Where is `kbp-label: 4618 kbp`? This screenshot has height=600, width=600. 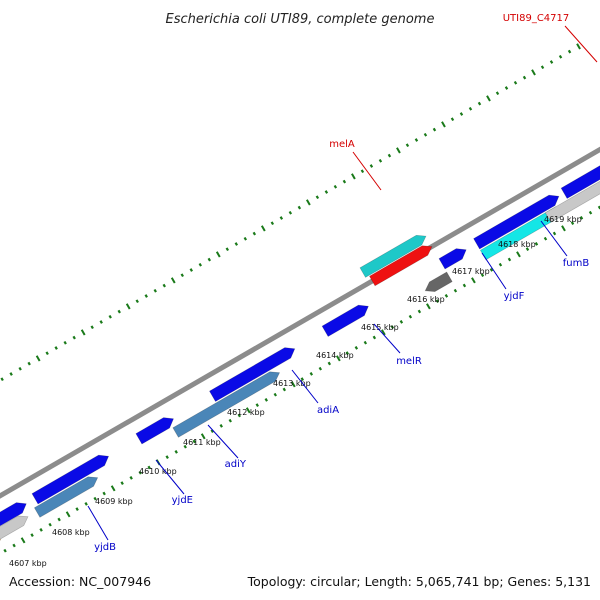
kbp-label: 4618 kbp is located at coordinates (517, 244).